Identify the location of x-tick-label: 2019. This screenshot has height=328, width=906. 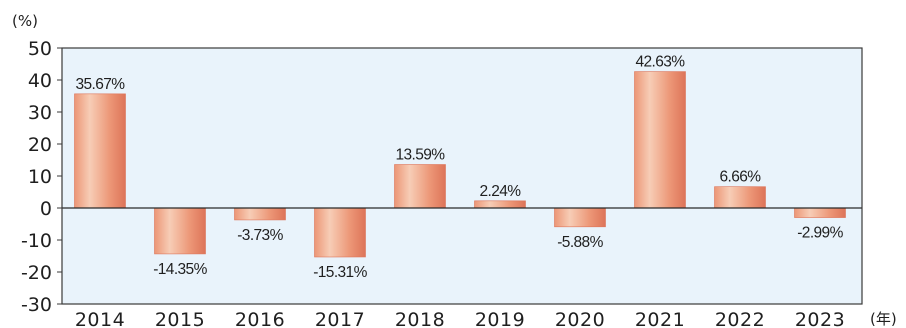
(500, 318).